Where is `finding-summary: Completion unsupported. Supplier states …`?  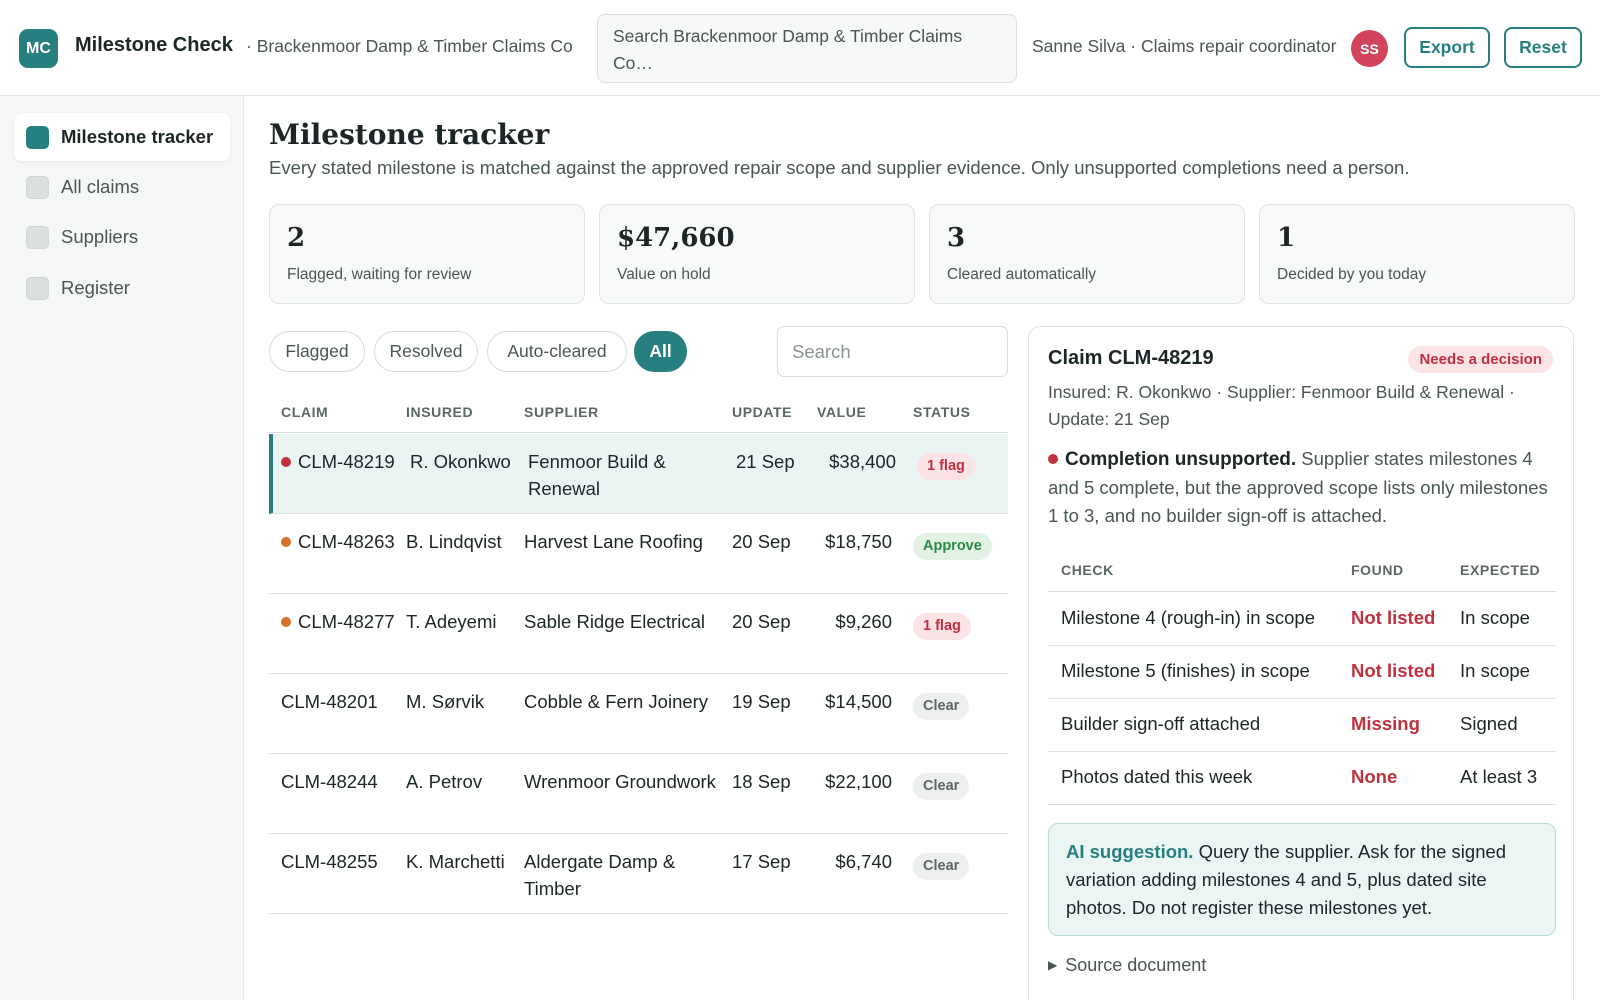 finding-summary: Completion unsupported. Supplier states … is located at coordinates (1302, 487).